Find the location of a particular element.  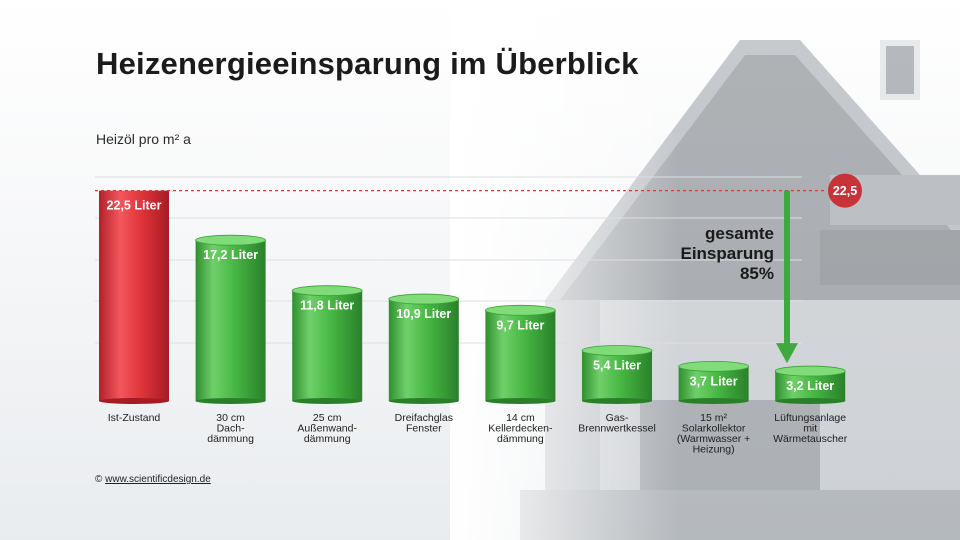

chart-title: Heizenergieeinsparung im Überblick is located at coordinates (367, 63).